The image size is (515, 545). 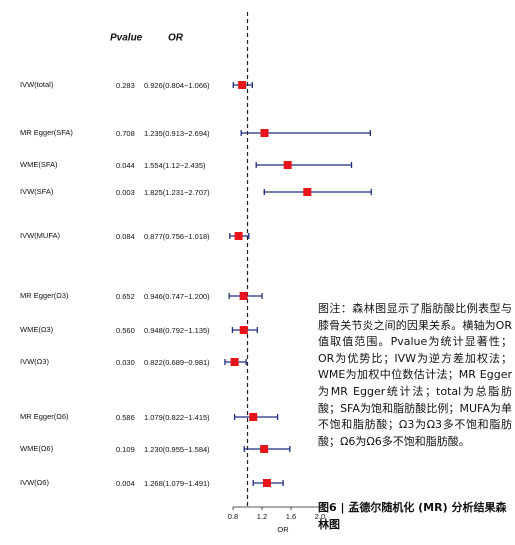 What do you see at coordinates (125, 362) in the screenshot?
I see `p-value: 0.030` at bounding box center [125, 362].